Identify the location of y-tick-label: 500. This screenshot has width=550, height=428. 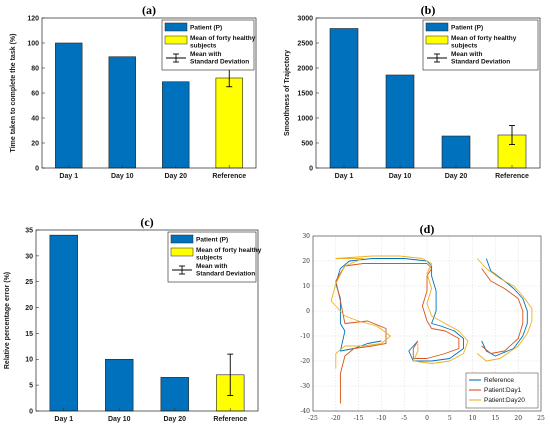
(307, 143).